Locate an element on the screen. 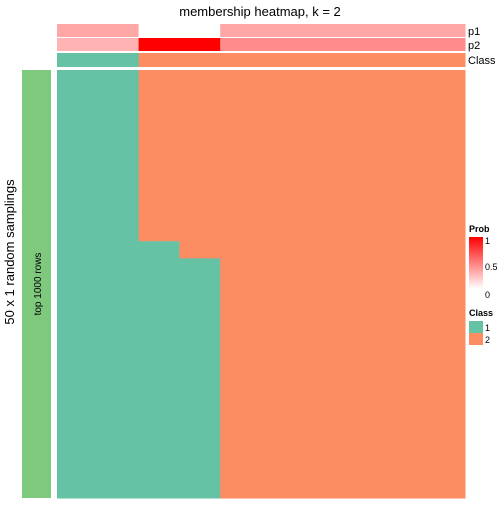  prob-legend: Prob 1 0.5 0 is located at coordinates (483, 262).